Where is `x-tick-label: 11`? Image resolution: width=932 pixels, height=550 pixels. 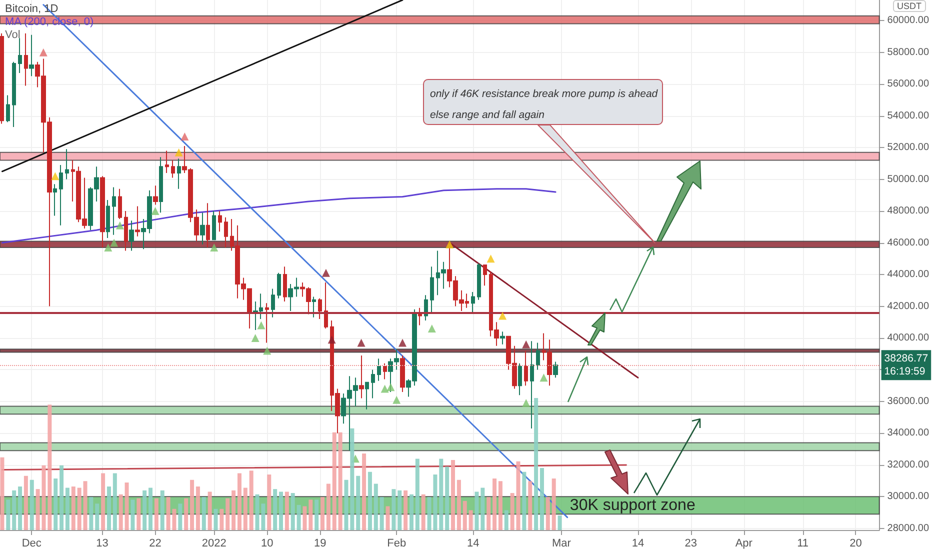
x-tick-label: 11 is located at coordinates (802, 544).